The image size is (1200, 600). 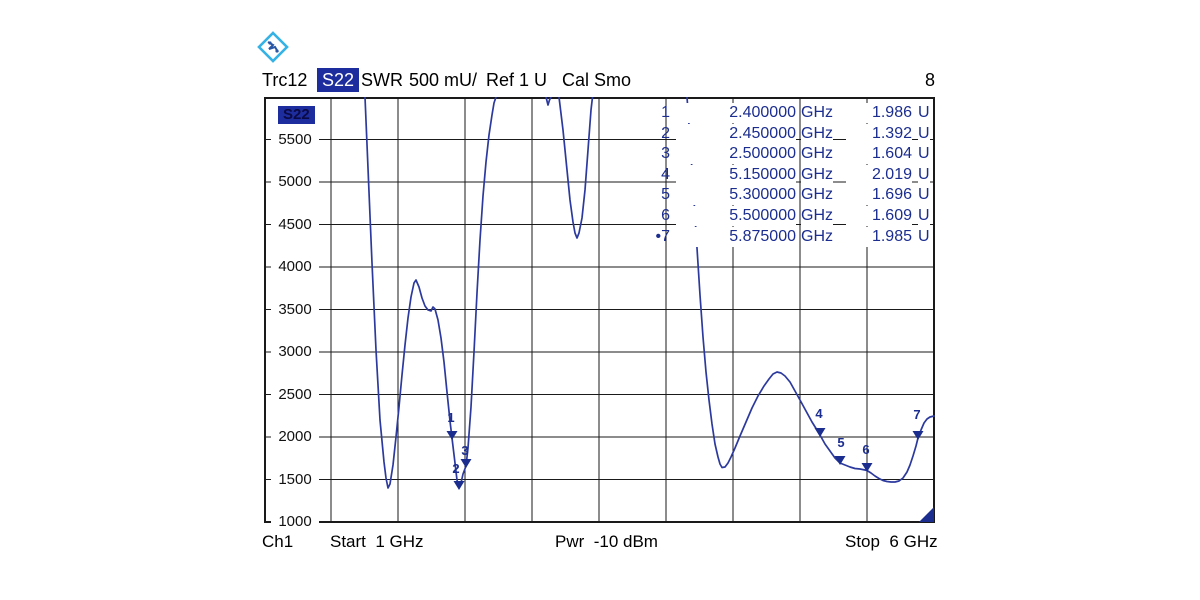 What do you see at coordinates (295, 521) in the screenshot?
I see `y-axis-label: 1000` at bounding box center [295, 521].